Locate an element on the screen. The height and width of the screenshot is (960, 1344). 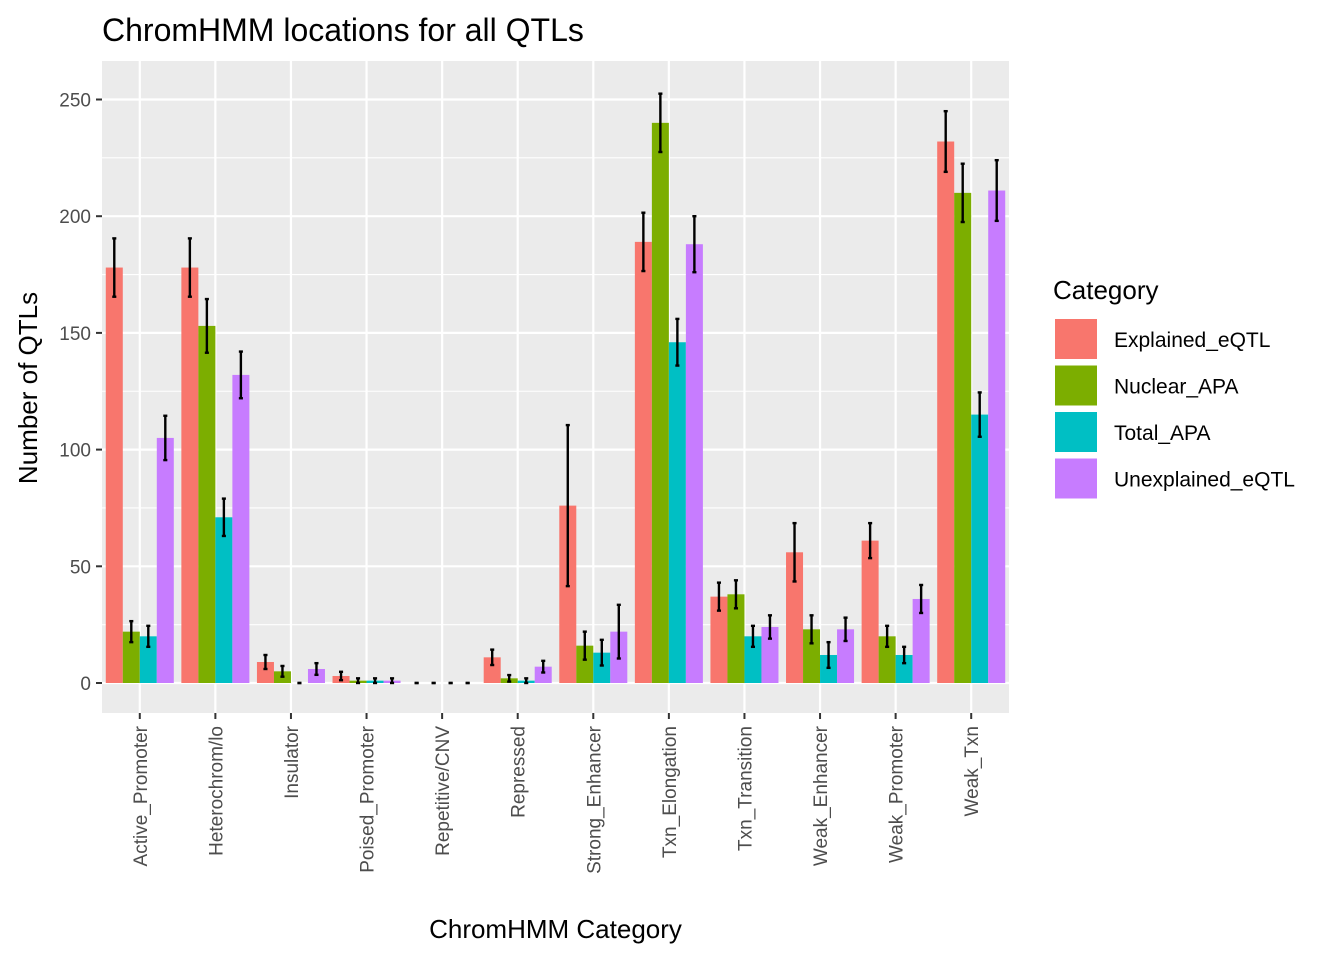
y-tick-label: 200 is located at coordinates (75, 217).